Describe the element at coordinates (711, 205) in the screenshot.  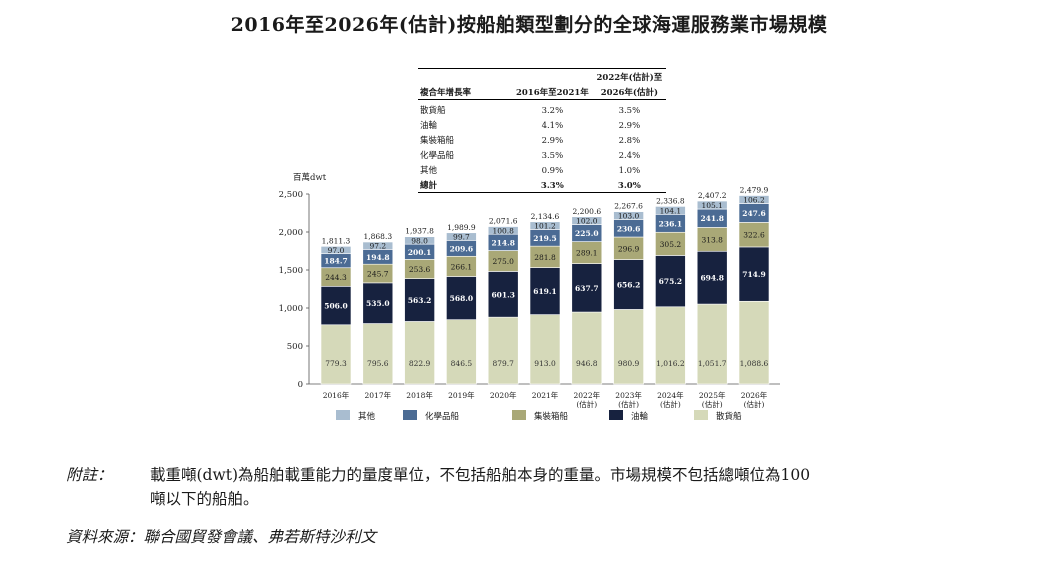
I see `data-label: 105.1` at that location.